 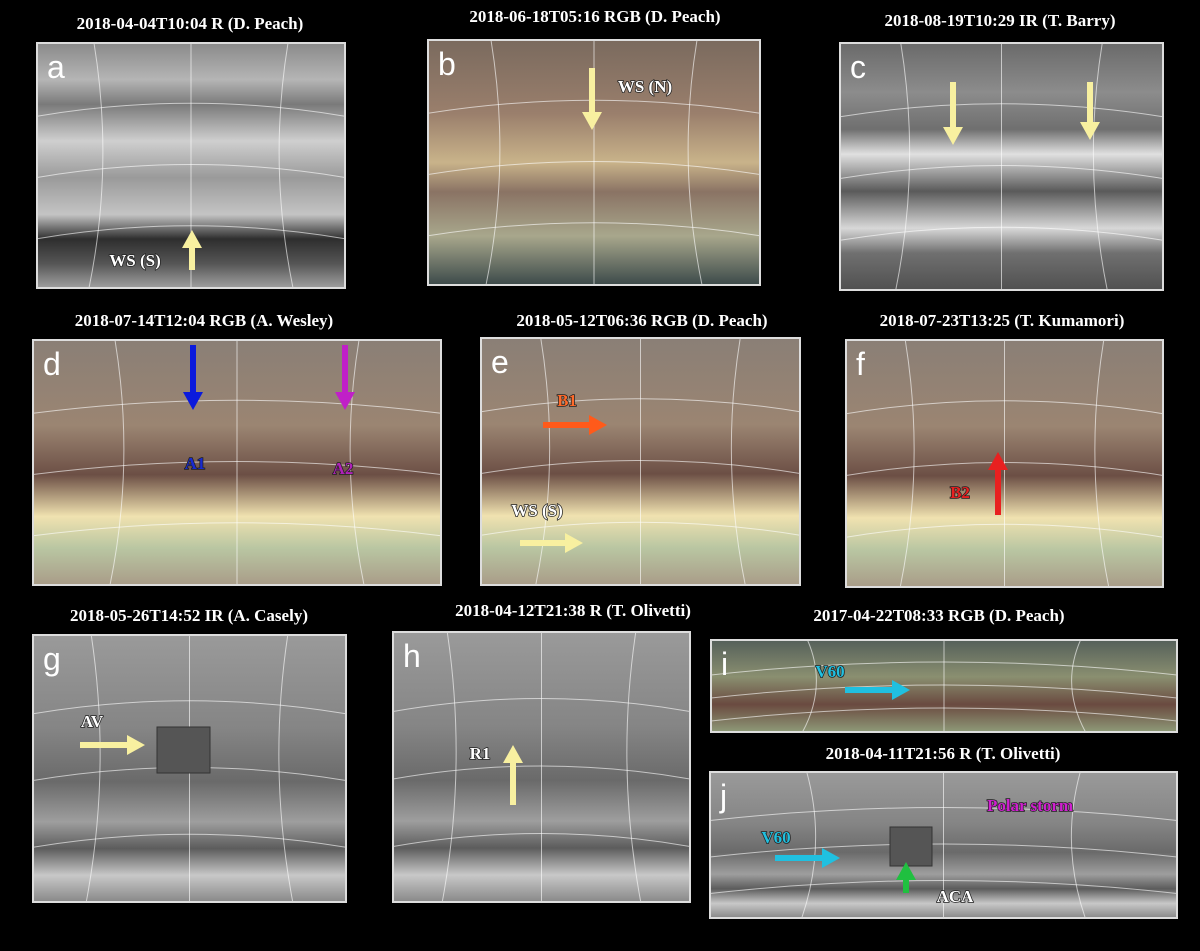 I want to click on panel-title: 2018-07-23T13:25 (T. Kumamori), so click(x=1002, y=320).